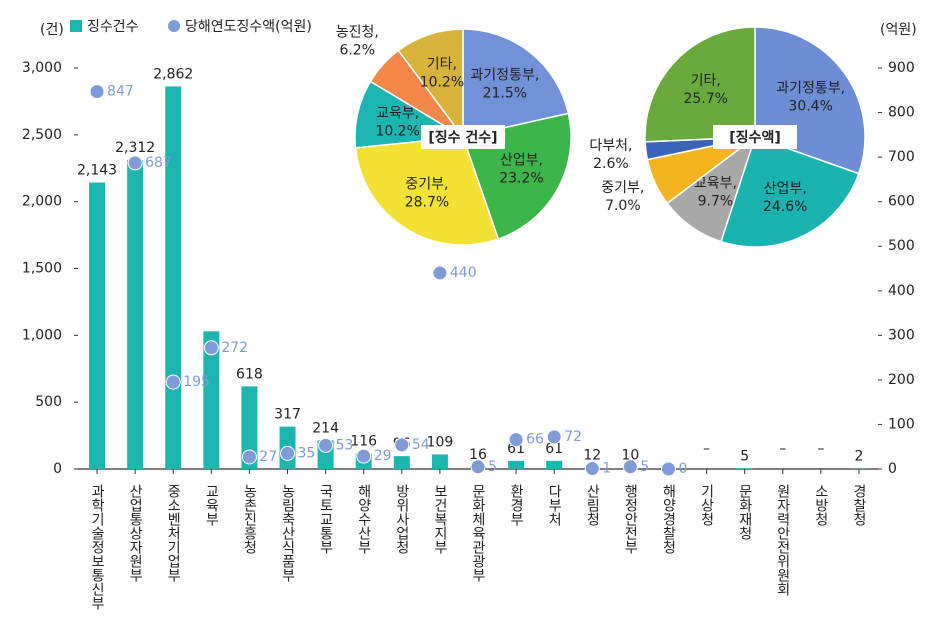 The width and height of the screenshot is (950, 637). I want to click on count-label: 317, so click(287, 415).